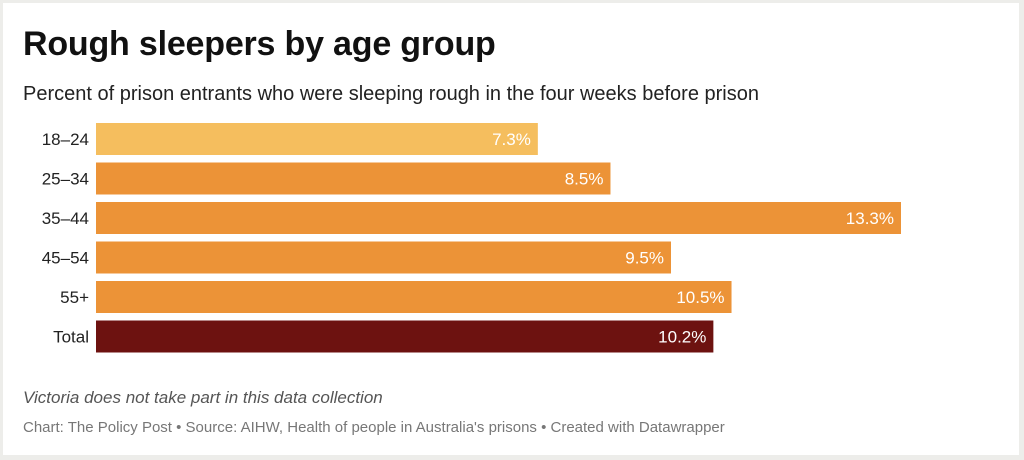 This screenshot has height=460, width=1024. Describe the element at coordinates (74, 297) in the screenshot. I see `category-label: 55+` at that location.